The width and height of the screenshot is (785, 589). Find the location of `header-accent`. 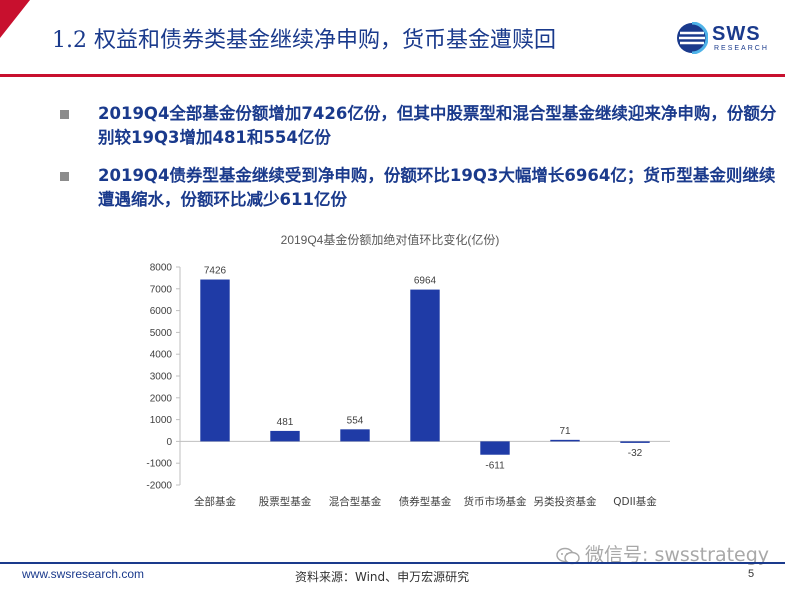

header-accent is located at coordinates (15, 19).